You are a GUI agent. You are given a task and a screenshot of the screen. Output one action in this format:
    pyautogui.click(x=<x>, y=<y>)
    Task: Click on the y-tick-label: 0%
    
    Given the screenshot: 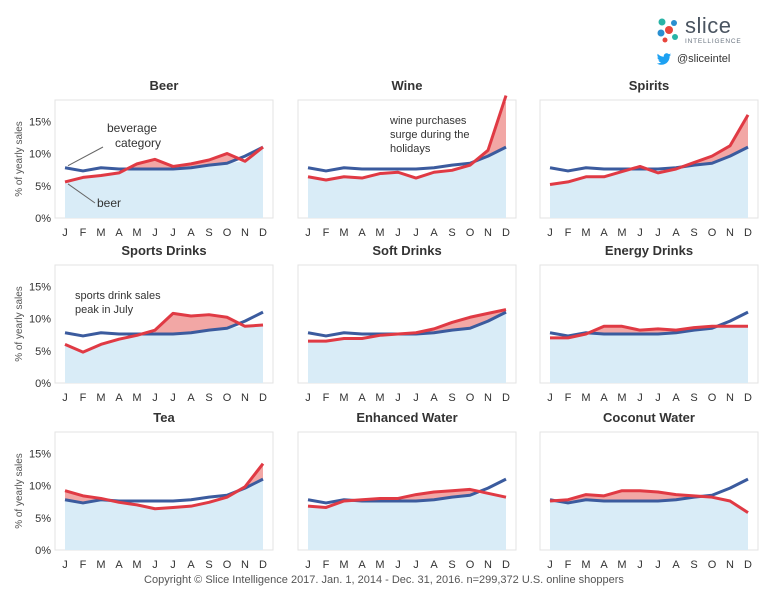 What is the action you would take?
    pyautogui.click(x=43, y=551)
    